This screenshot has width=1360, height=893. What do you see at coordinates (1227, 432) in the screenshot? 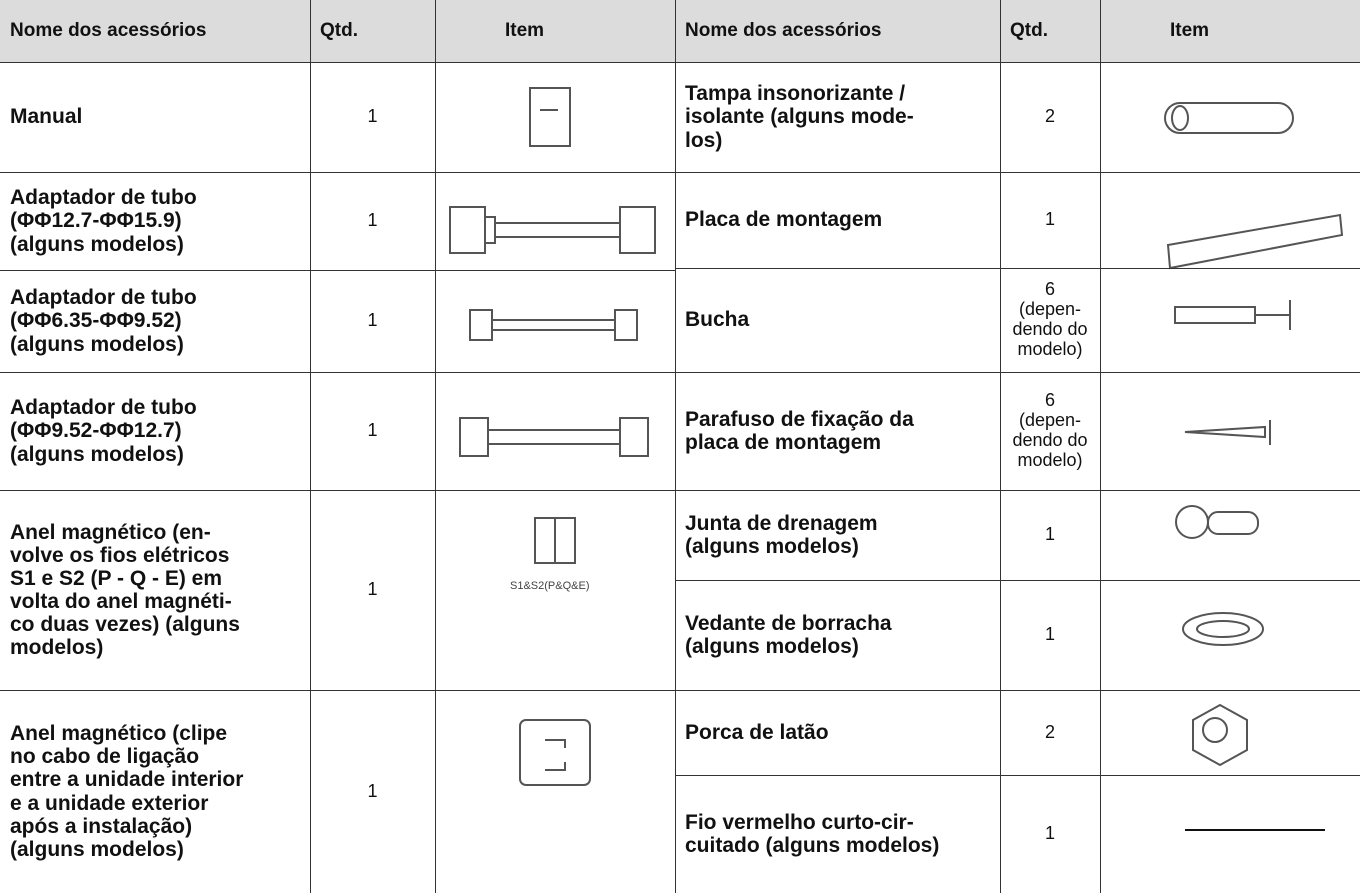
I see `icon-screw` at bounding box center [1227, 432].